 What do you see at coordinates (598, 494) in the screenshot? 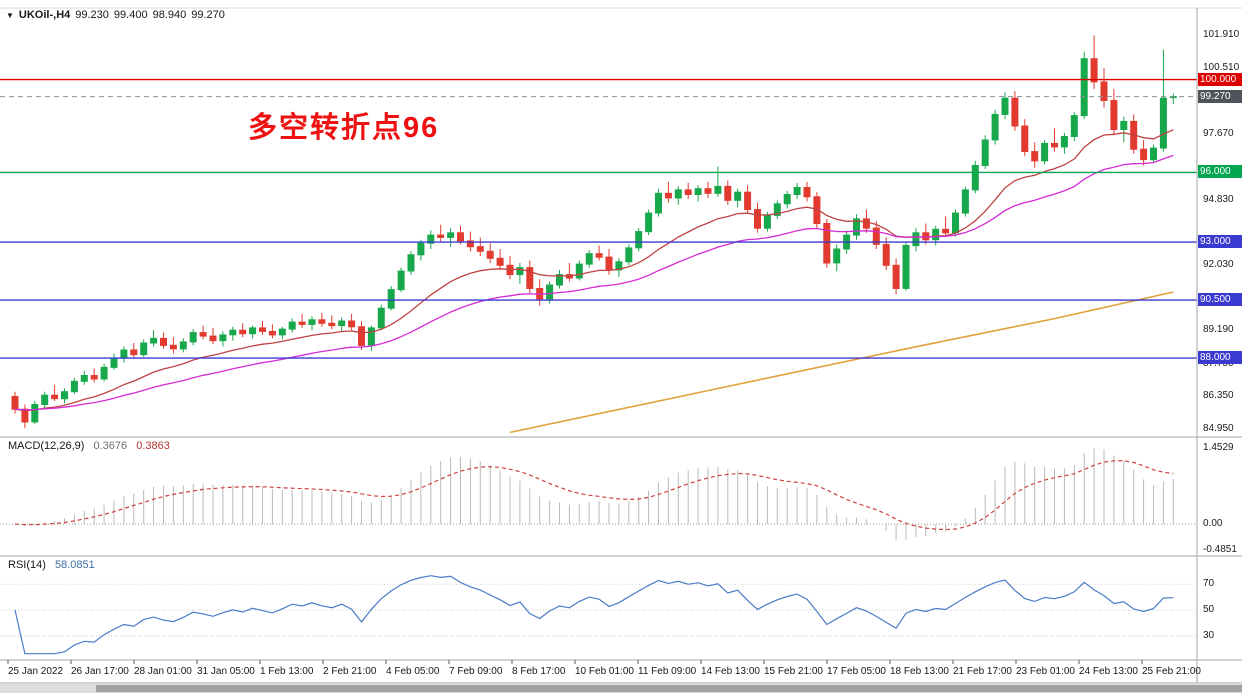
I see `macd-panel` at bounding box center [598, 494].